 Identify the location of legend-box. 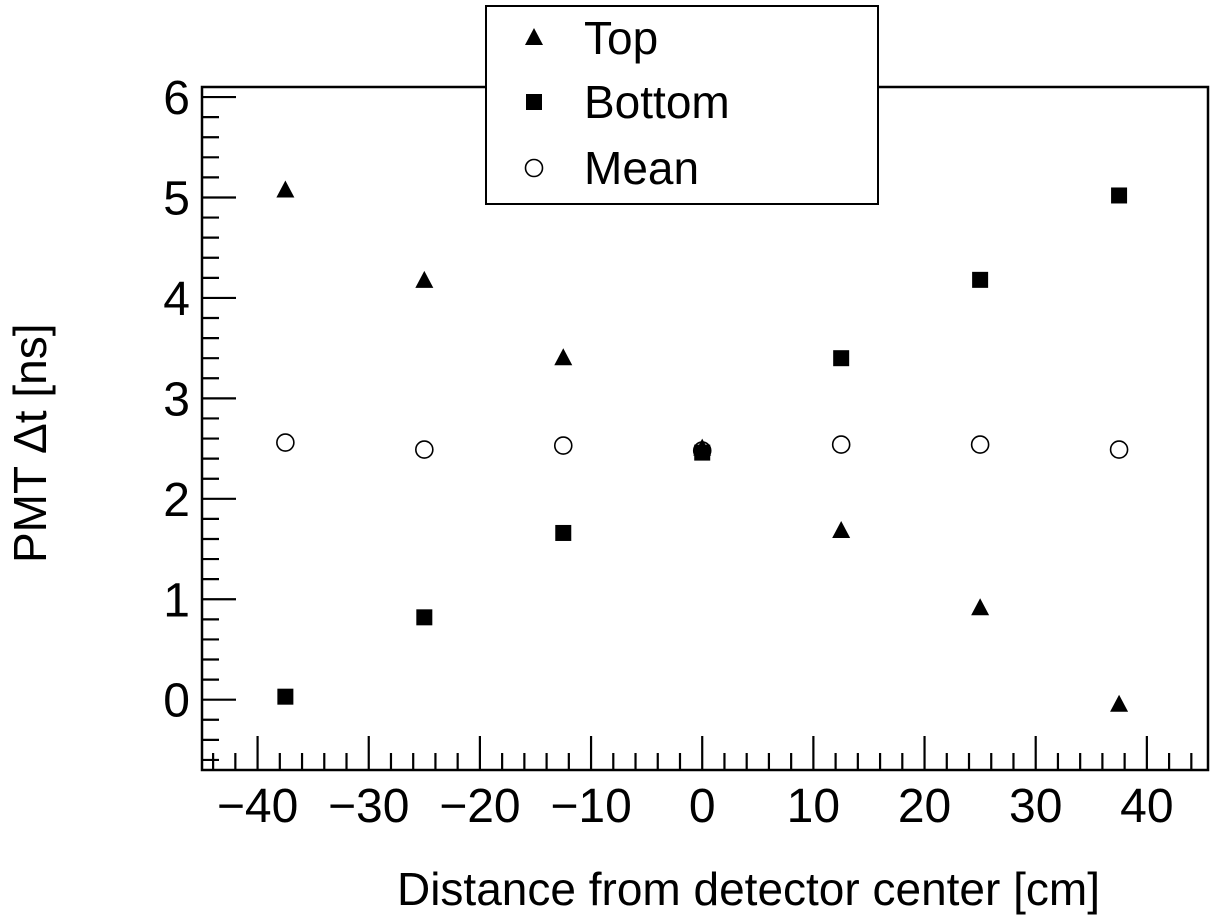
(682, 105).